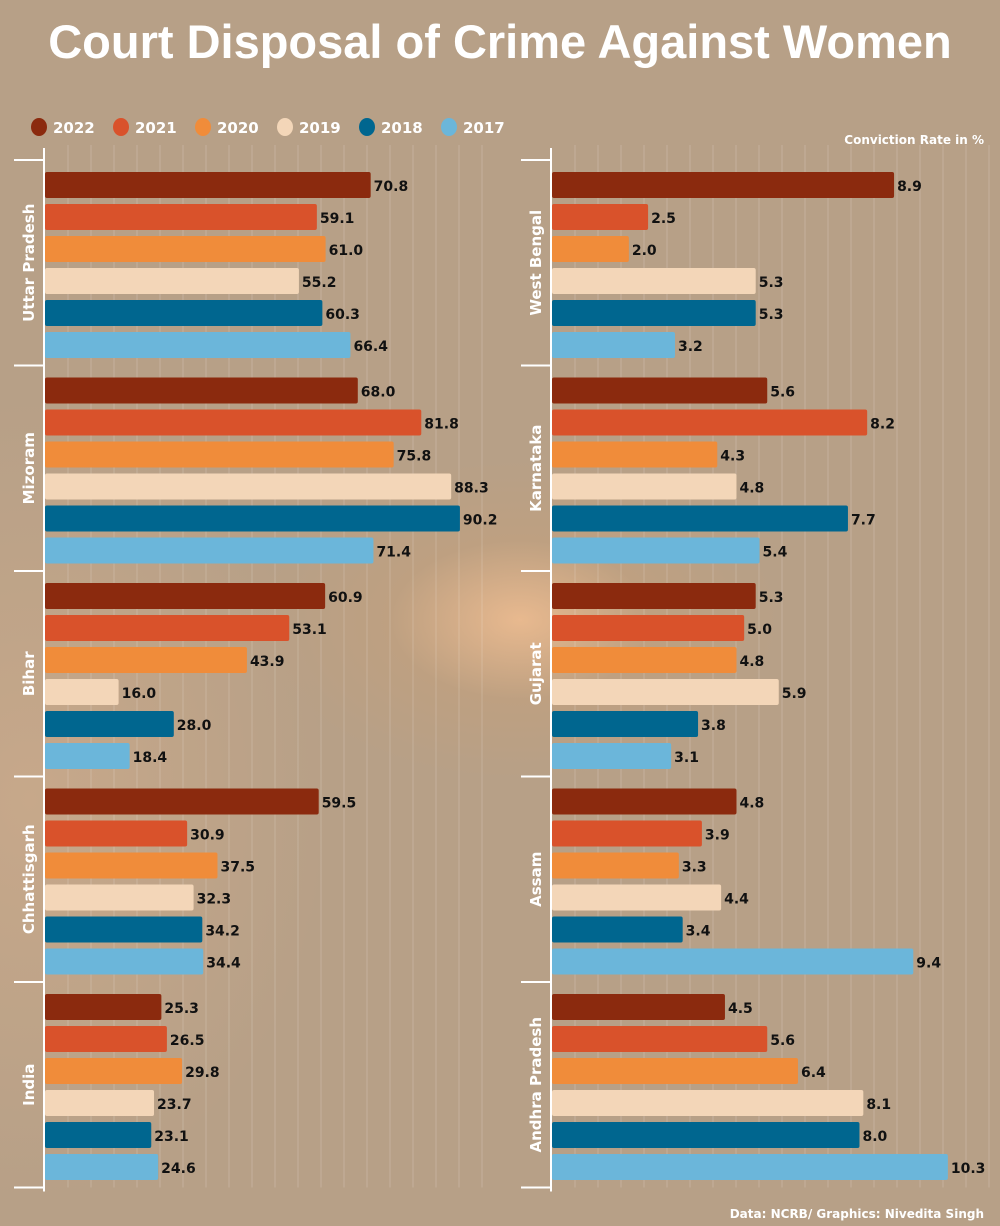 The image size is (1000, 1226). What do you see at coordinates (29, 468) in the screenshot?
I see `group-label: Mizoram` at bounding box center [29, 468].